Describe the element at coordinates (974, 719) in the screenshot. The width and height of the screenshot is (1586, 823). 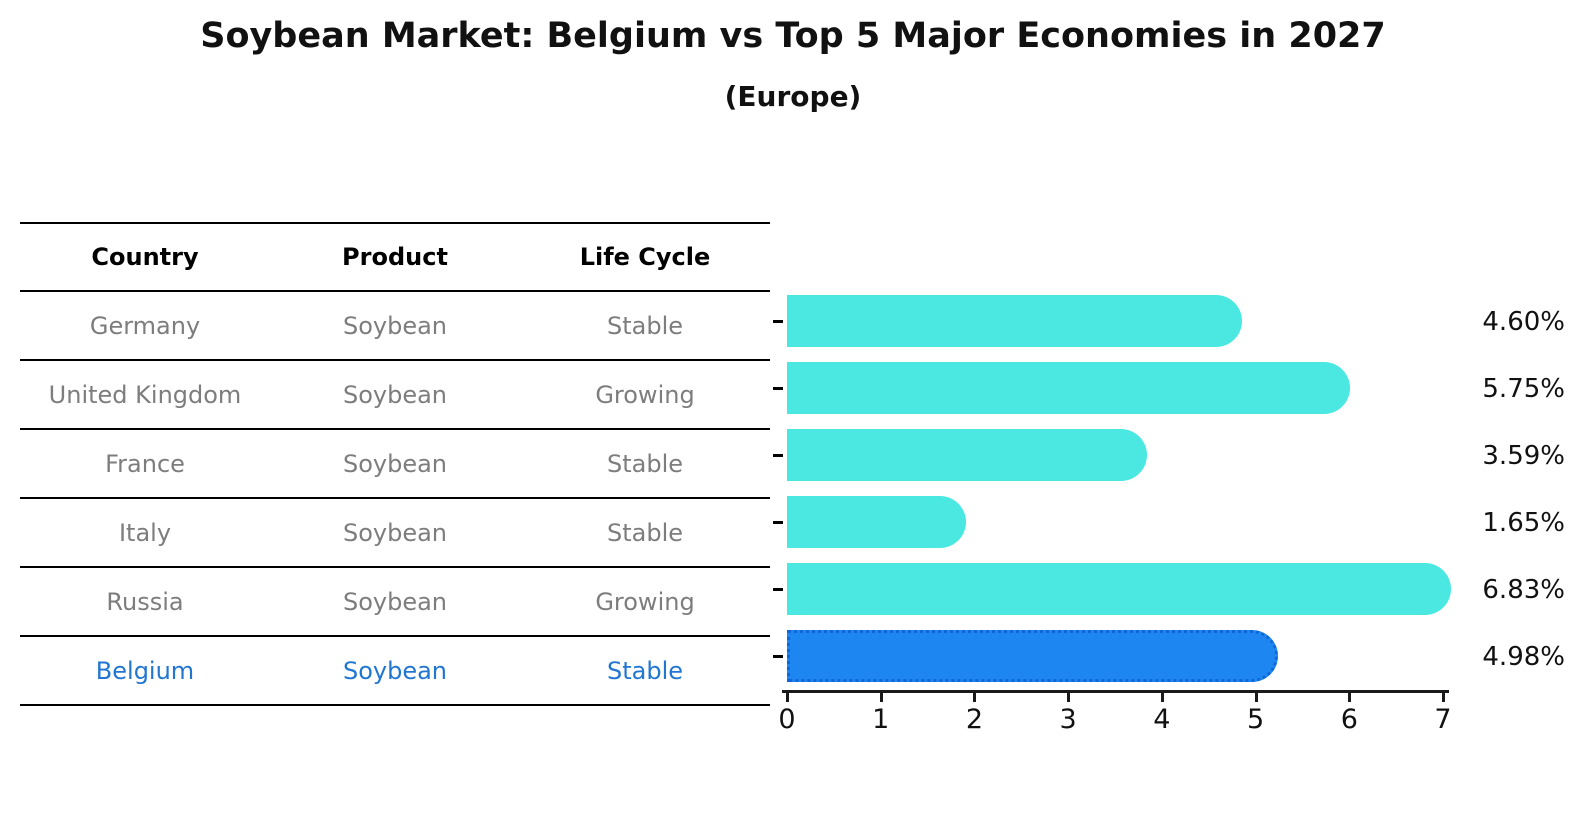
I see `x-axis-tick-label: 2` at that location.